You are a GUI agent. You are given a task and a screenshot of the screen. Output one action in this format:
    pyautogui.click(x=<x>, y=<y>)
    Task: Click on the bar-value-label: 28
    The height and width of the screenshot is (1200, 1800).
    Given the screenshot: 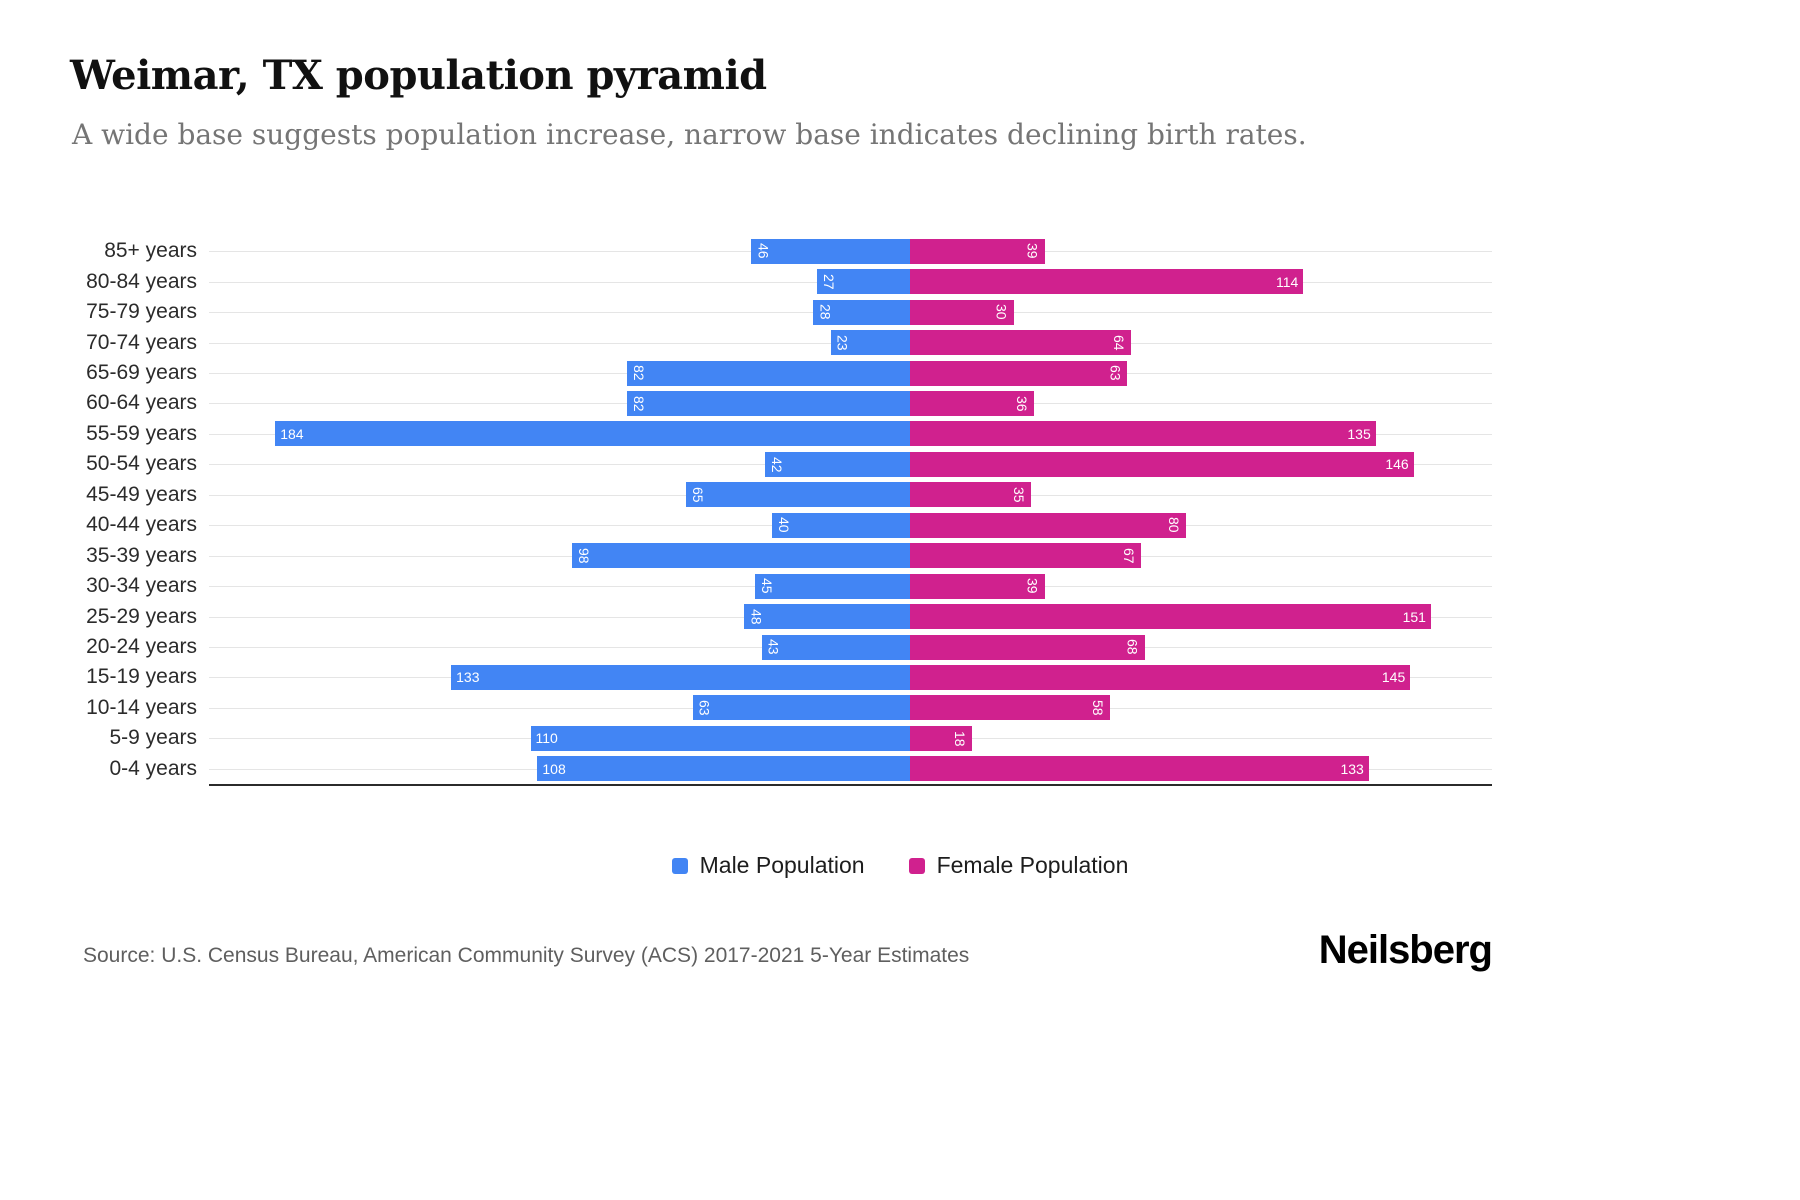 What is the action you would take?
    pyautogui.click(x=825, y=312)
    